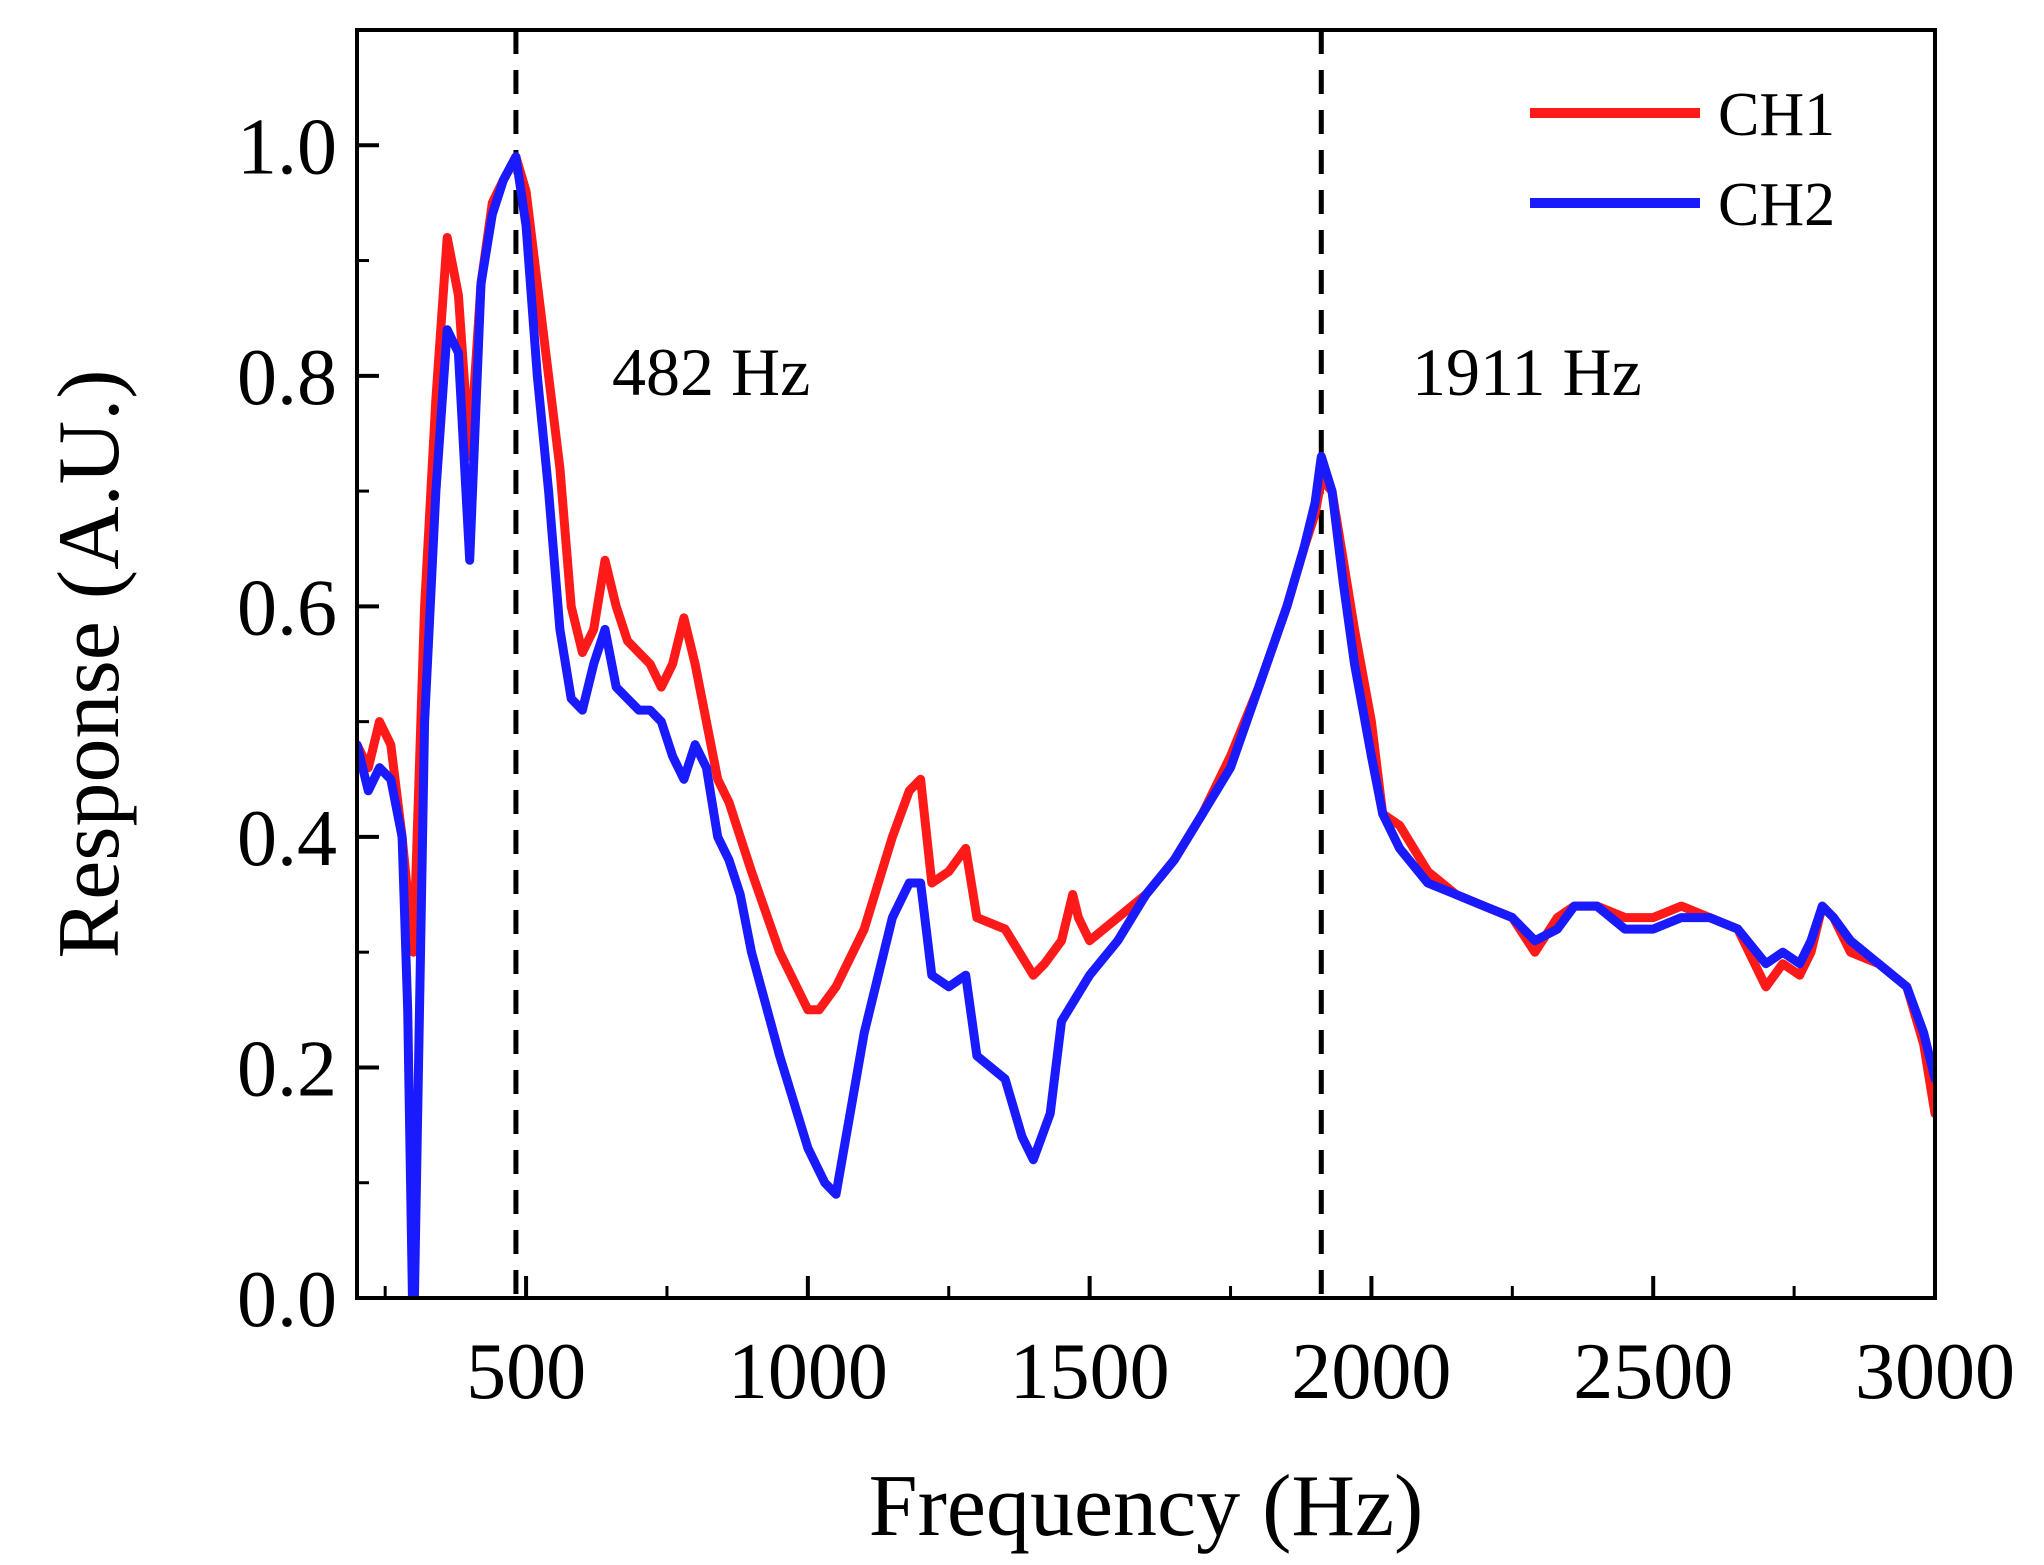 The image size is (2044, 1565). Describe the element at coordinates (1935, 1372) in the screenshot. I see `x-tick-label-3000: 3000` at that location.